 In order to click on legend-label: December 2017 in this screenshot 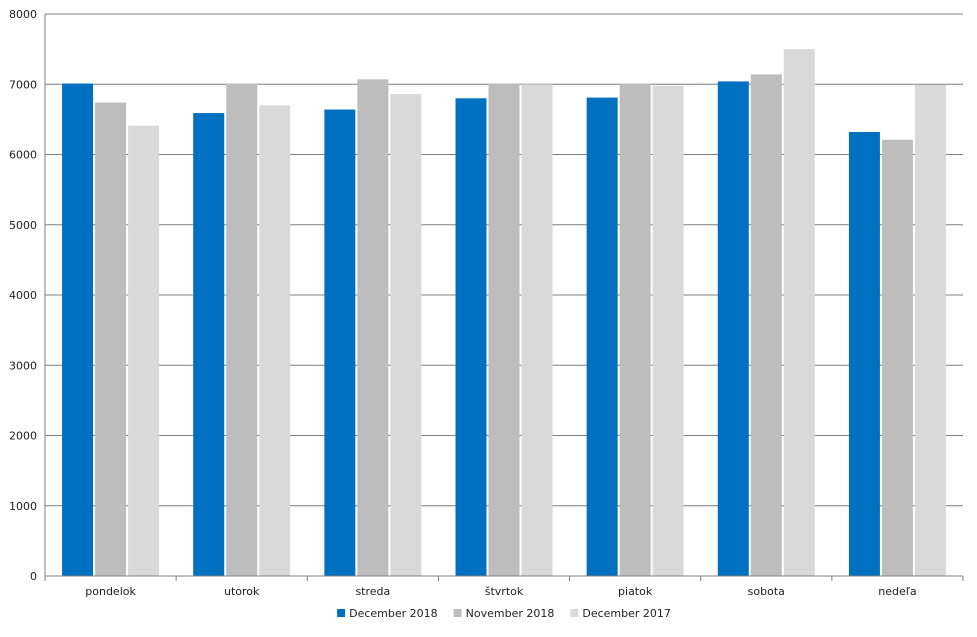, I will do `click(626, 613)`.